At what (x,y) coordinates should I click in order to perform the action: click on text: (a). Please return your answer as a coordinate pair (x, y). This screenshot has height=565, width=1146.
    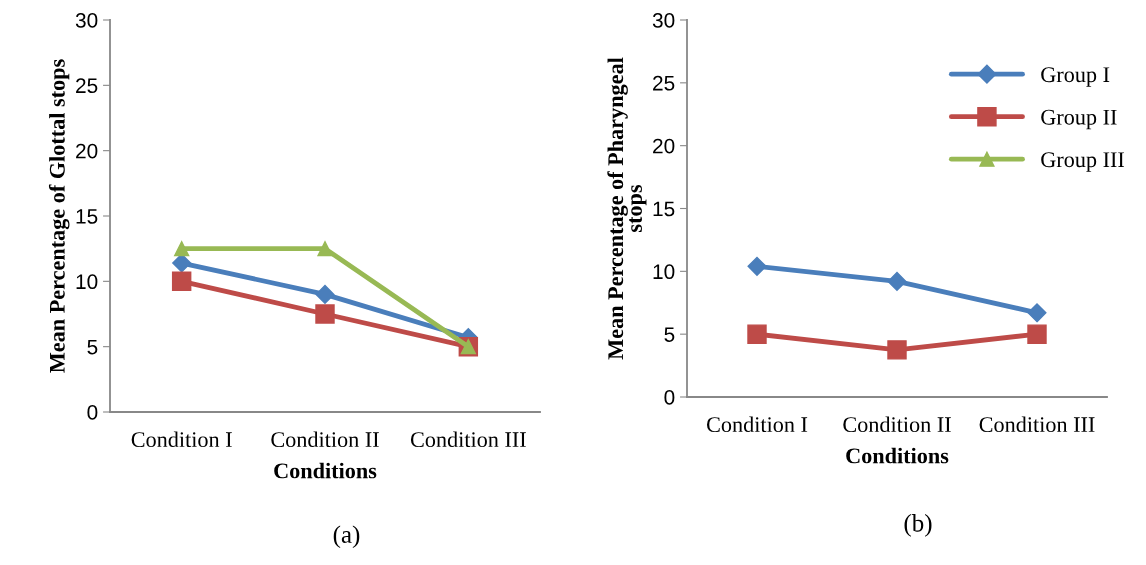
    Looking at the image, I should click on (346, 537).